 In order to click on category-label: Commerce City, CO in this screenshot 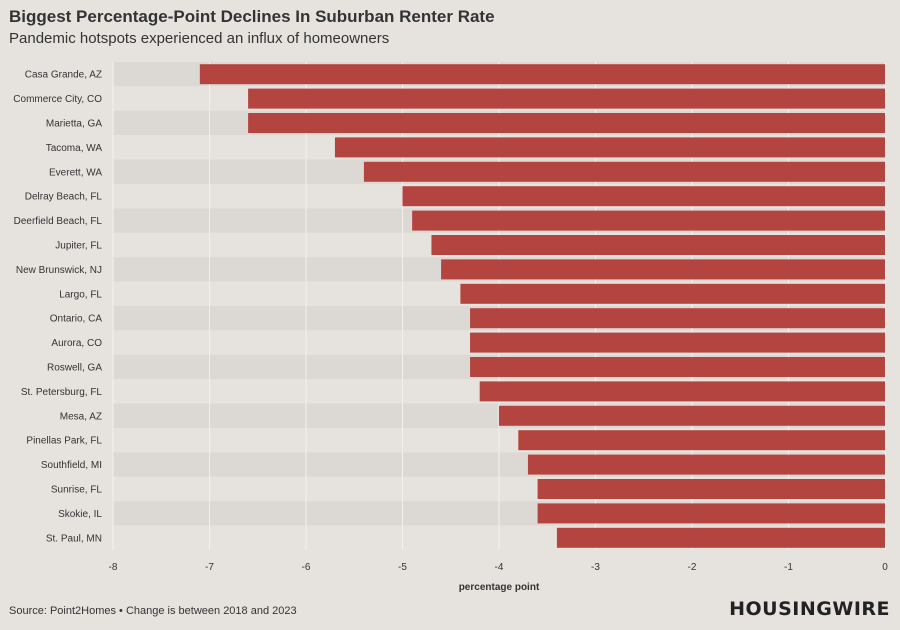, I will do `click(57, 99)`.